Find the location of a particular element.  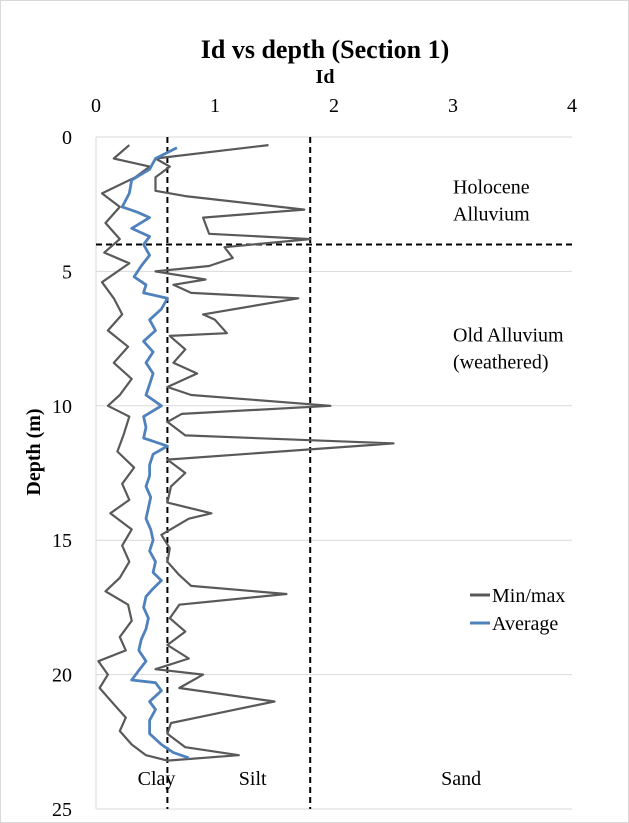

annotation-clay: Clay is located at coordinates (157, 779).